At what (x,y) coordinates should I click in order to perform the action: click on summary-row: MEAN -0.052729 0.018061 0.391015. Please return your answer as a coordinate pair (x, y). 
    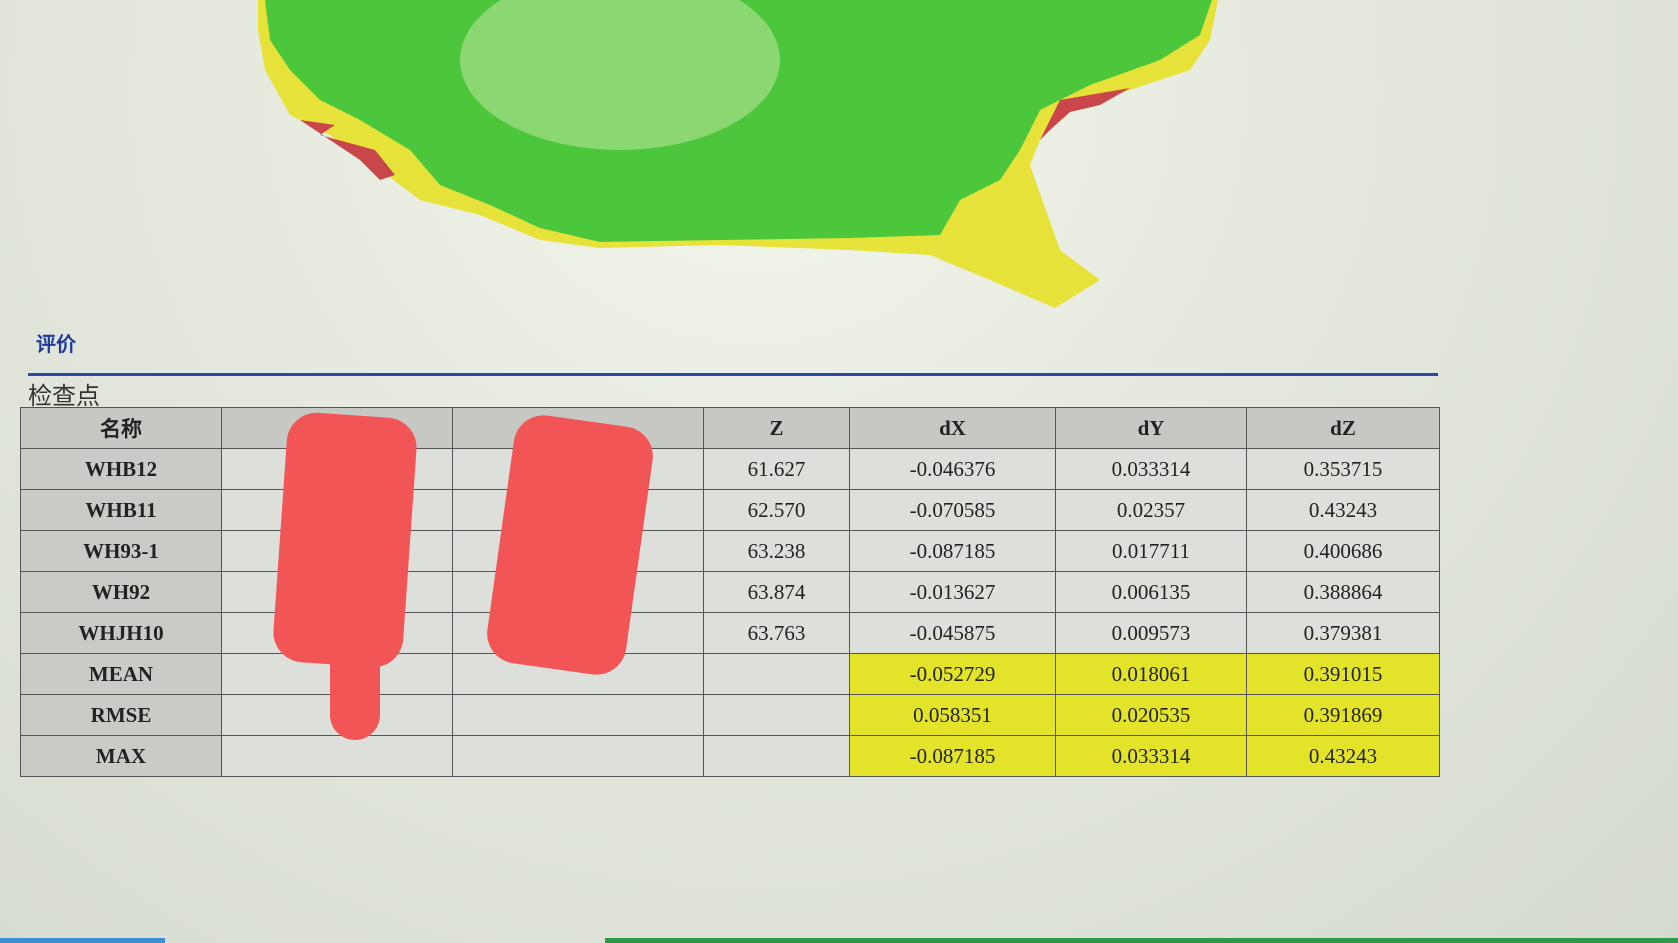
    Looking at the image, I should click on (730, 674).